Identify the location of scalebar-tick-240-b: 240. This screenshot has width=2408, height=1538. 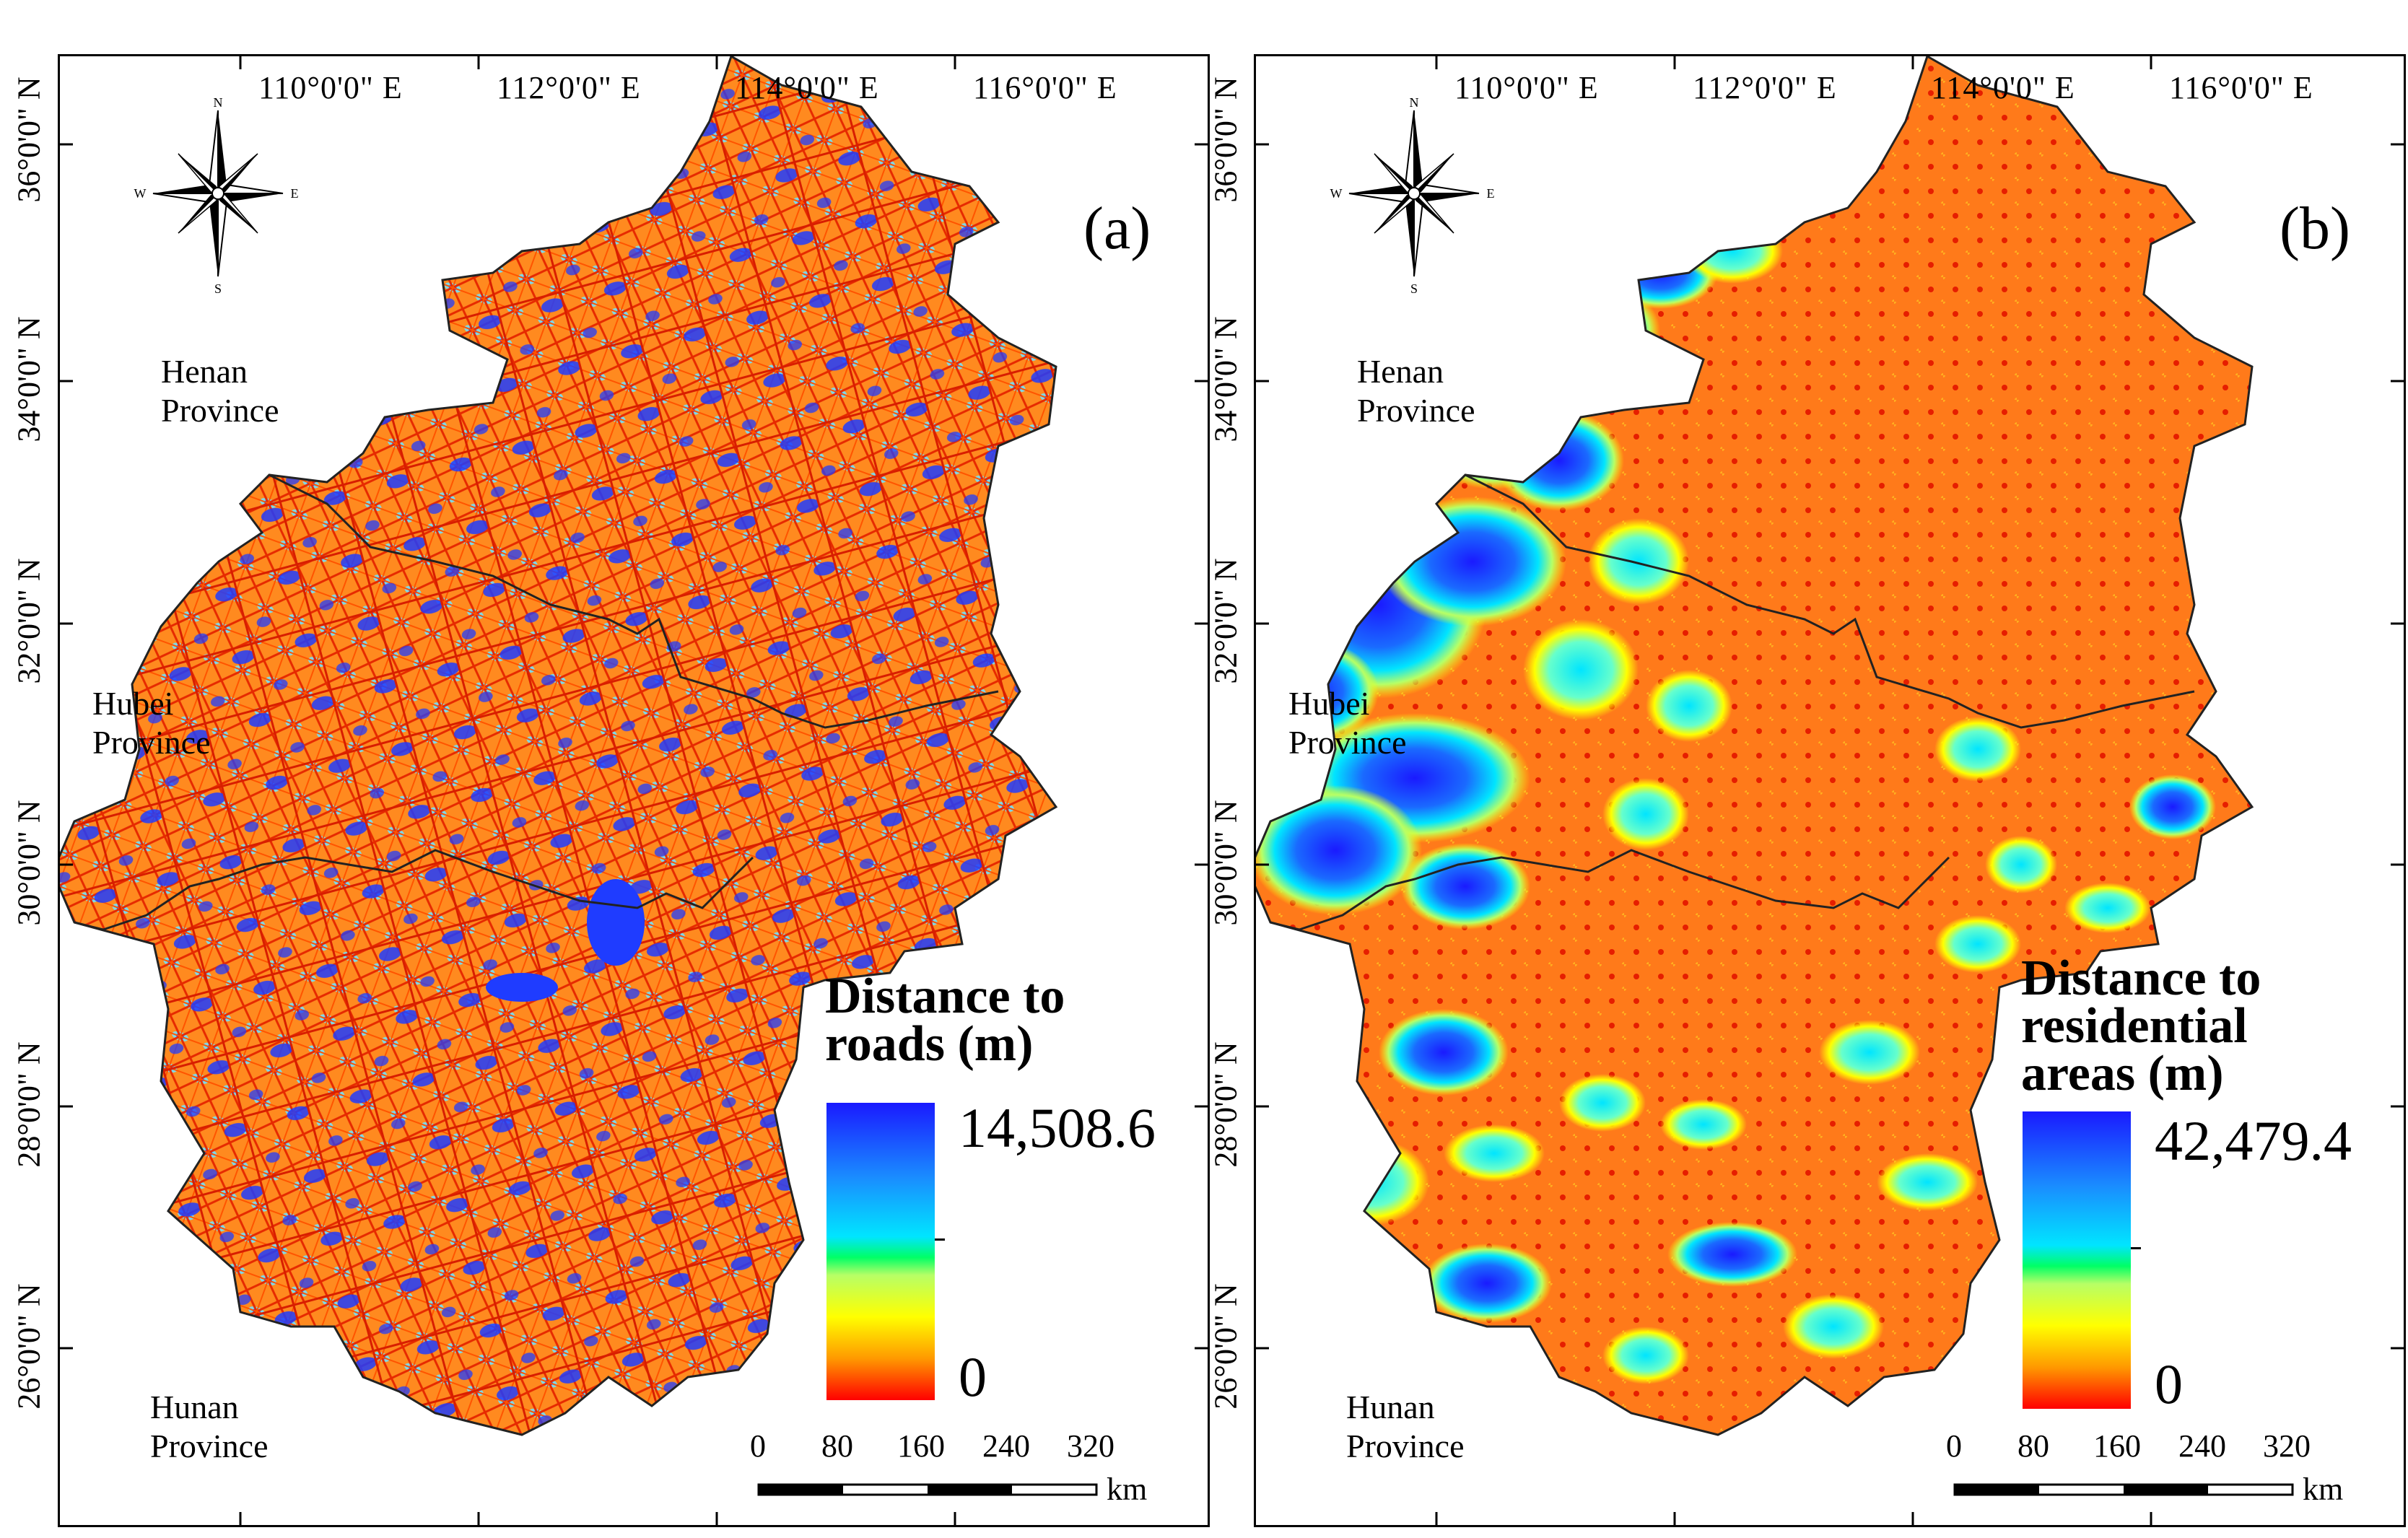
(2202, 1446).